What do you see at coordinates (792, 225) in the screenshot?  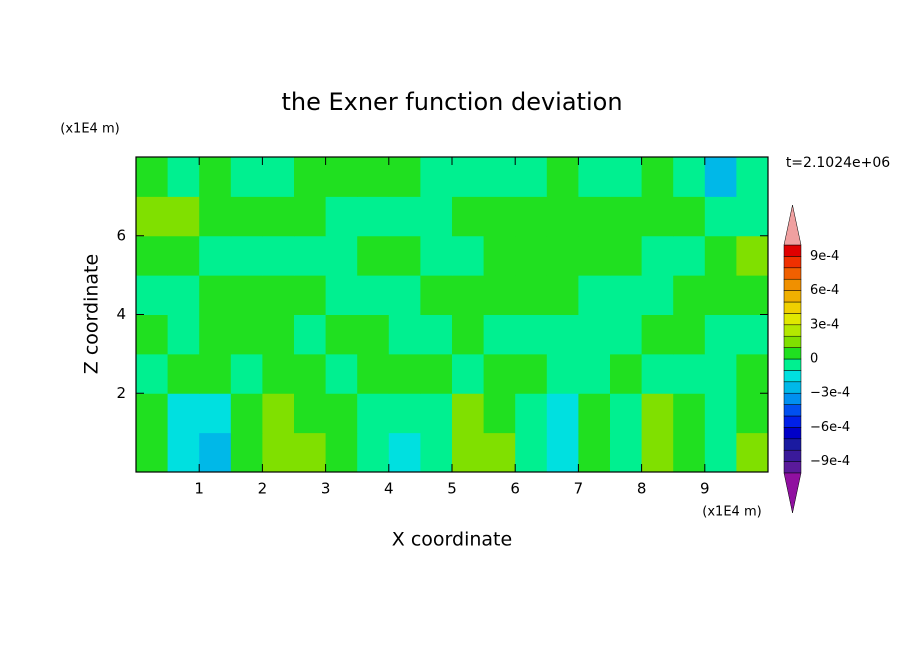 I see `colorbar-extend-high` at bounding box center [792, 225].